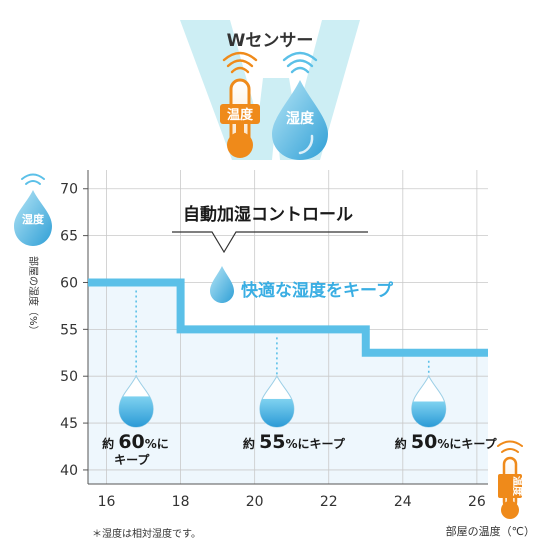 The width and height of the screenshot is (550, 550). I want to click on x-axis-title: 部屋の温度（℃）, so click(490, 531).